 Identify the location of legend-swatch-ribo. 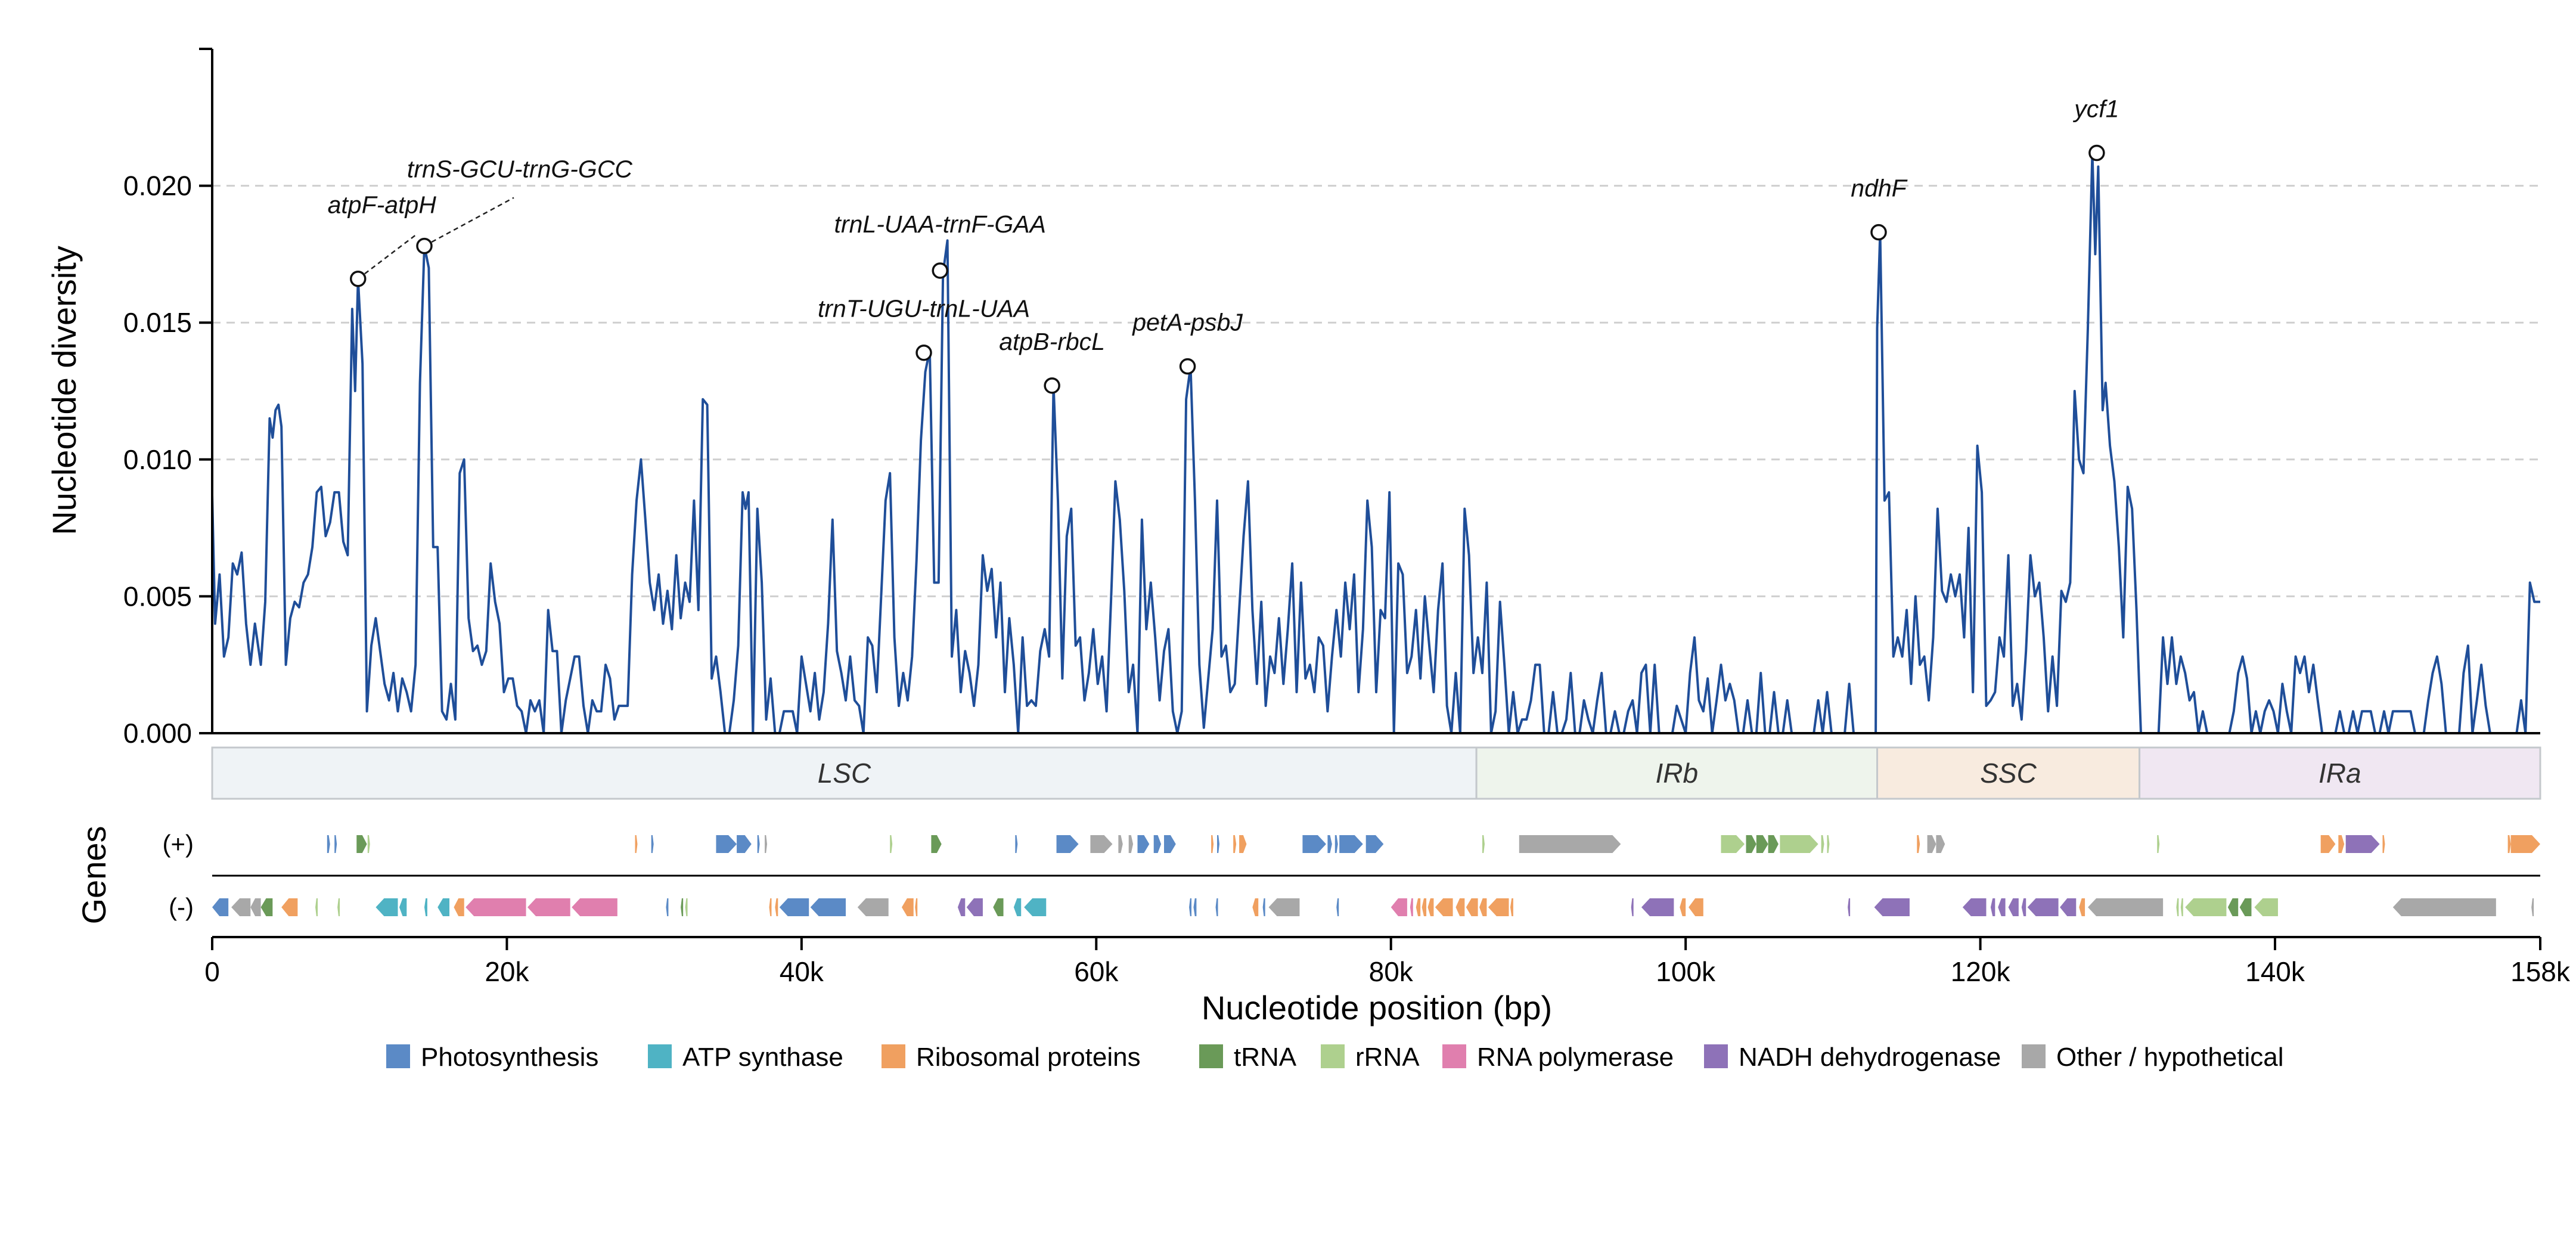
(893, 1056).